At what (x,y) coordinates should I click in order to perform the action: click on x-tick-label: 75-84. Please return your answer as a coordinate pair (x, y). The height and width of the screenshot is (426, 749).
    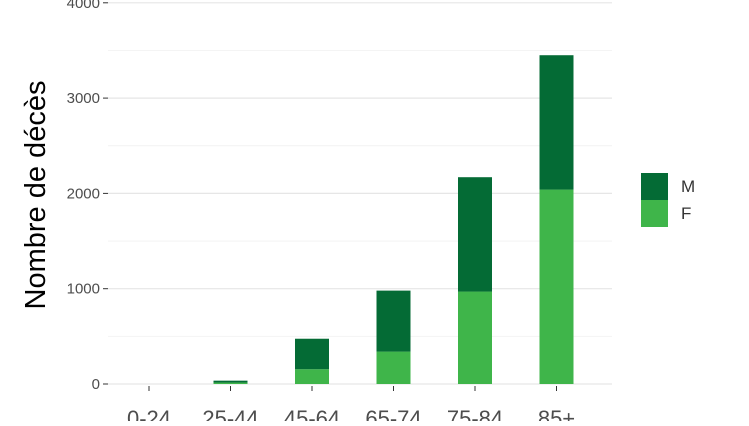
    Looking at the image, I should click on (475, 413).